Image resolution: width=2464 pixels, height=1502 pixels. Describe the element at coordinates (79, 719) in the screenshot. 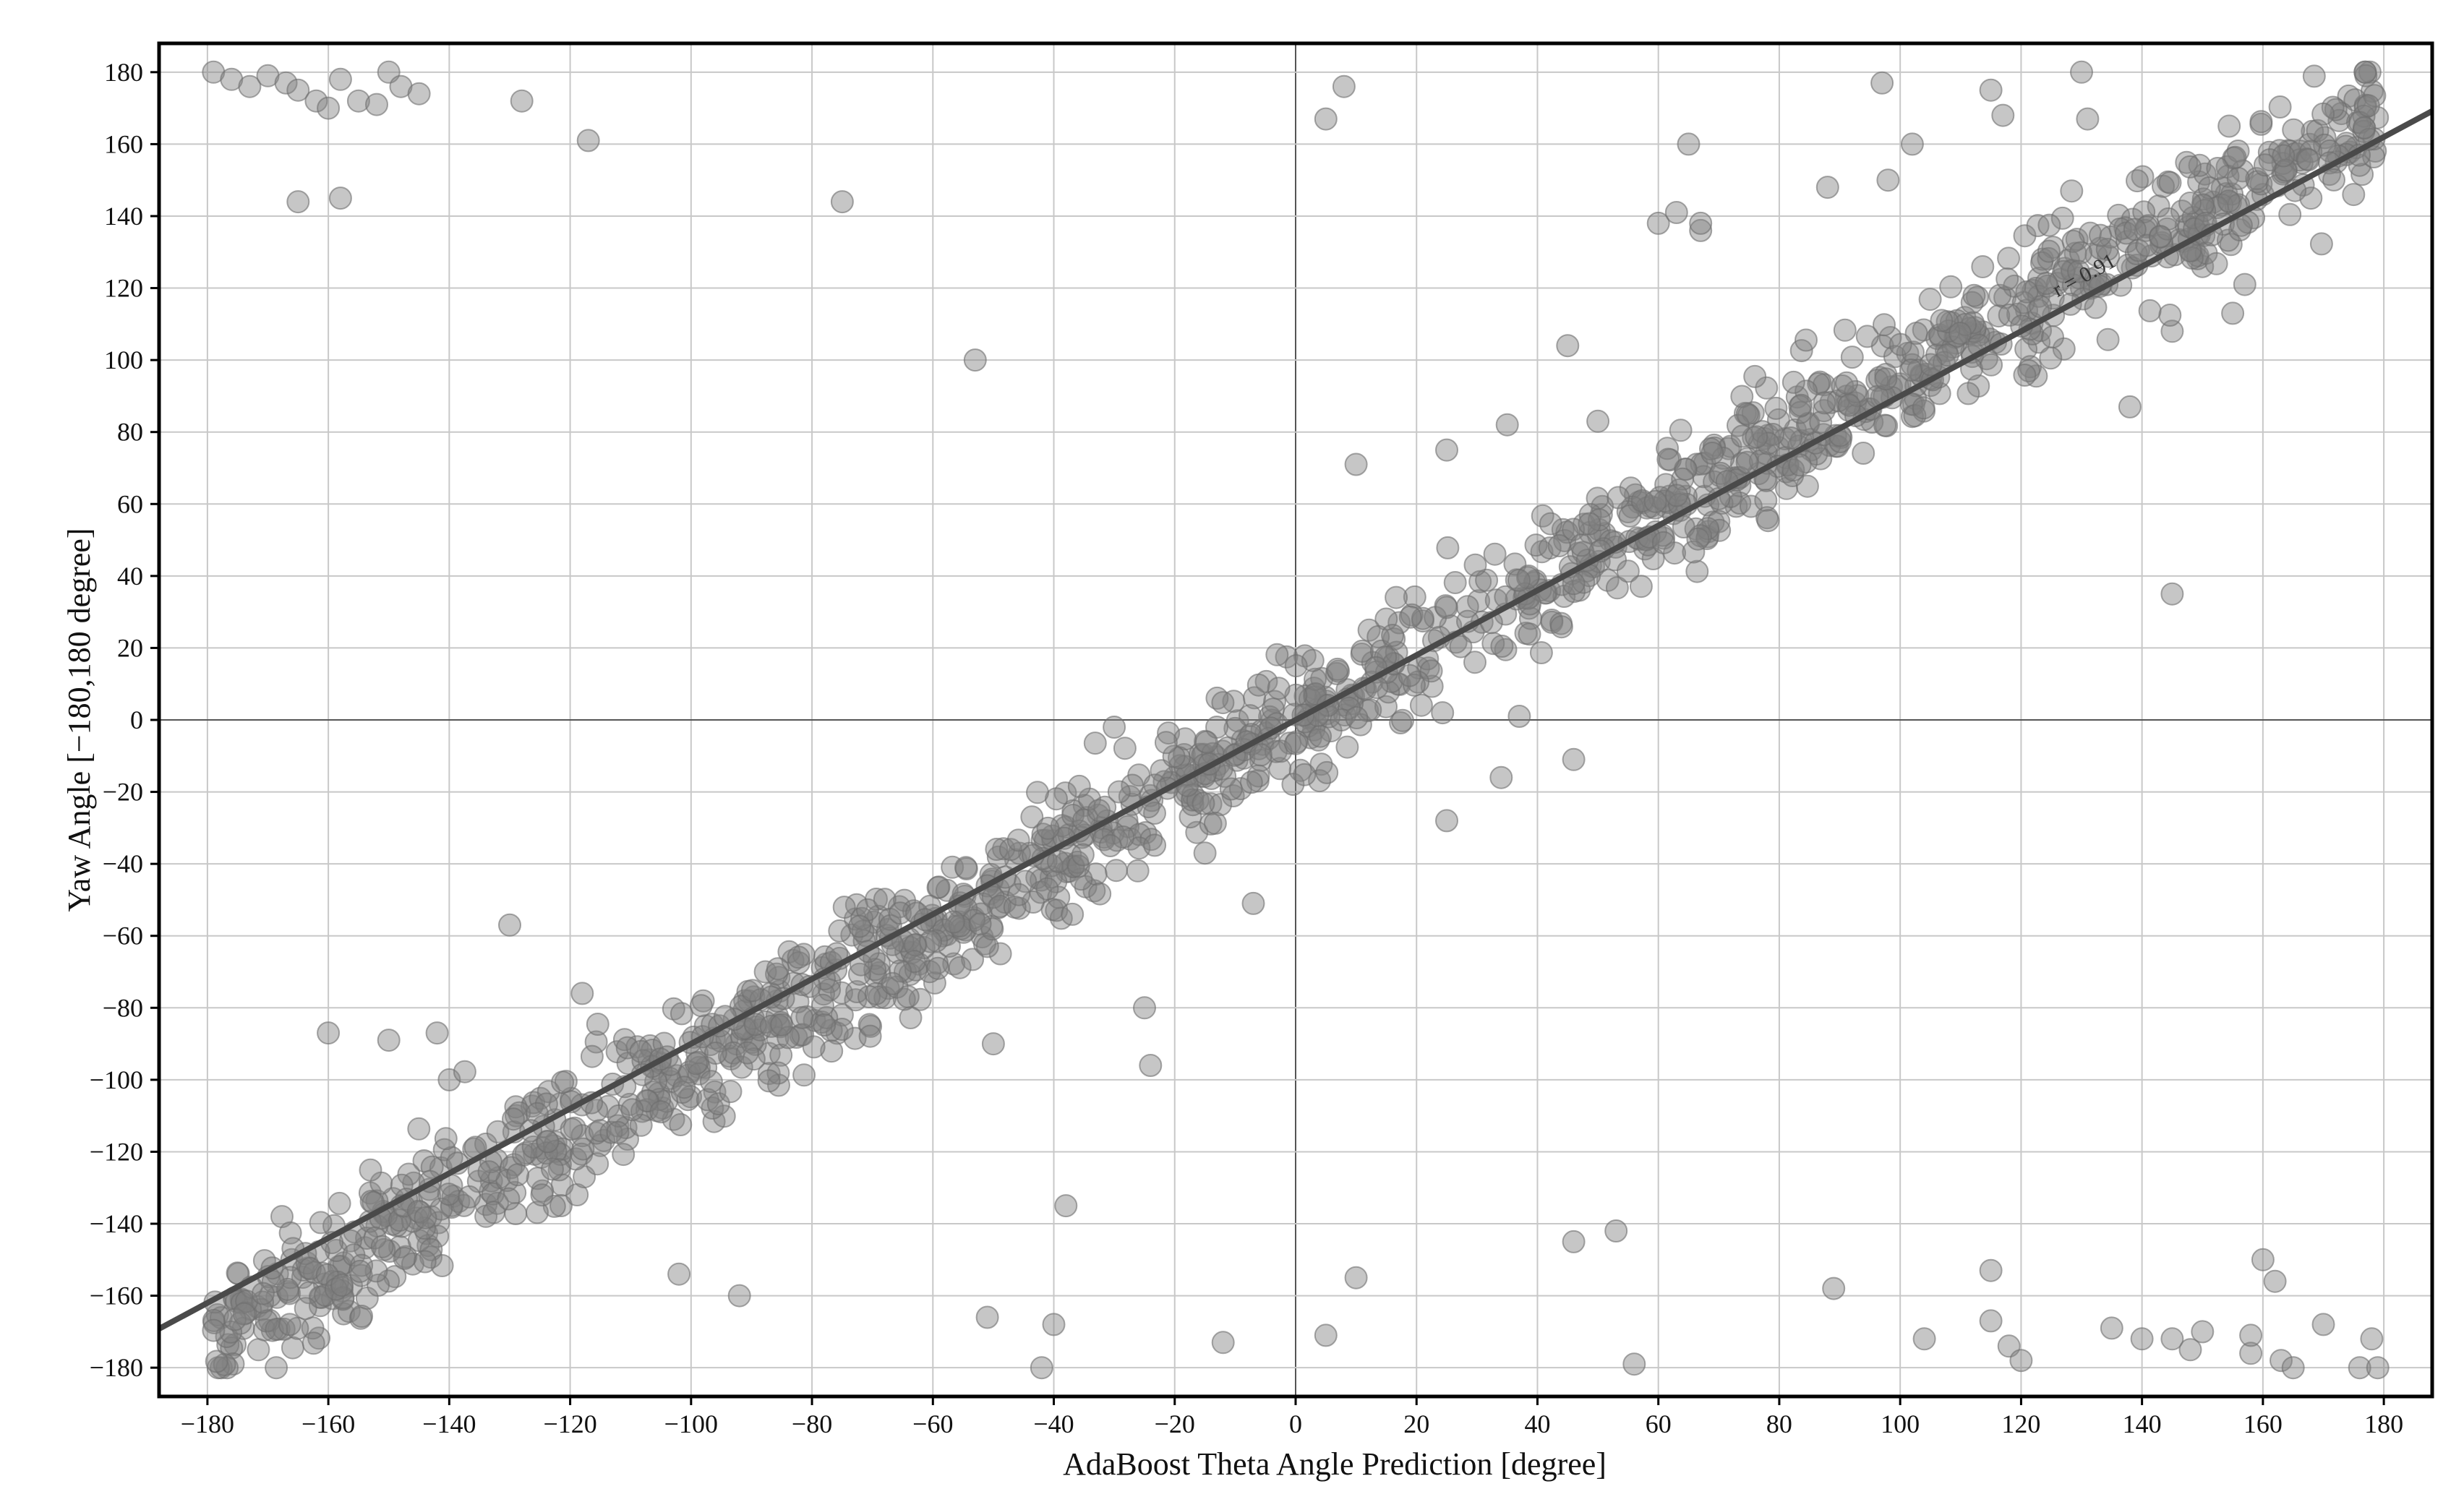

I see `y-axis-label: Yaw Angle [−180,180 degree]` at that location.